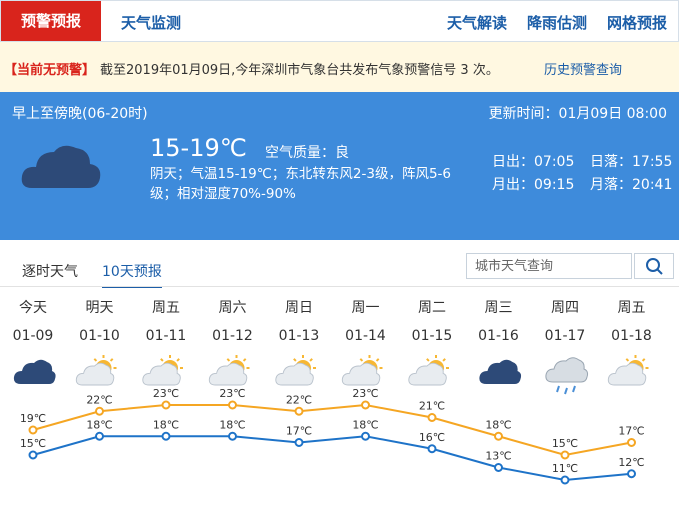 Image resolution: width=679 pixels, height=516 pixels. I want to click on weekday: 明天, so click(100, 308).